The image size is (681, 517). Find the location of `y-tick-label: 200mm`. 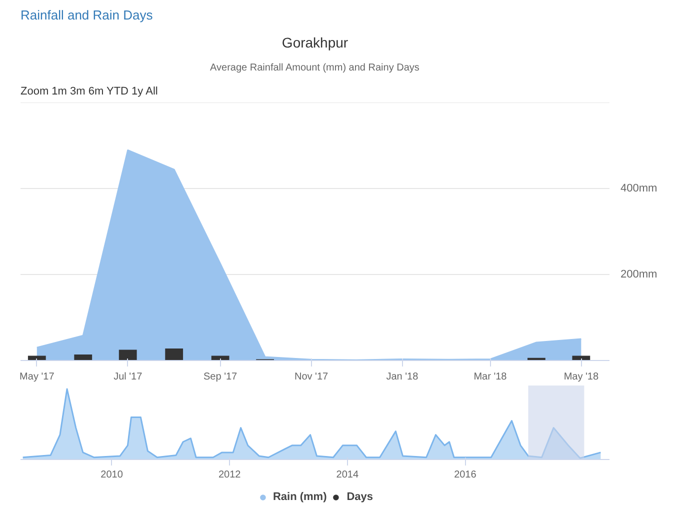

y-tick-label: 200mm is located at coordinates (639, 274).